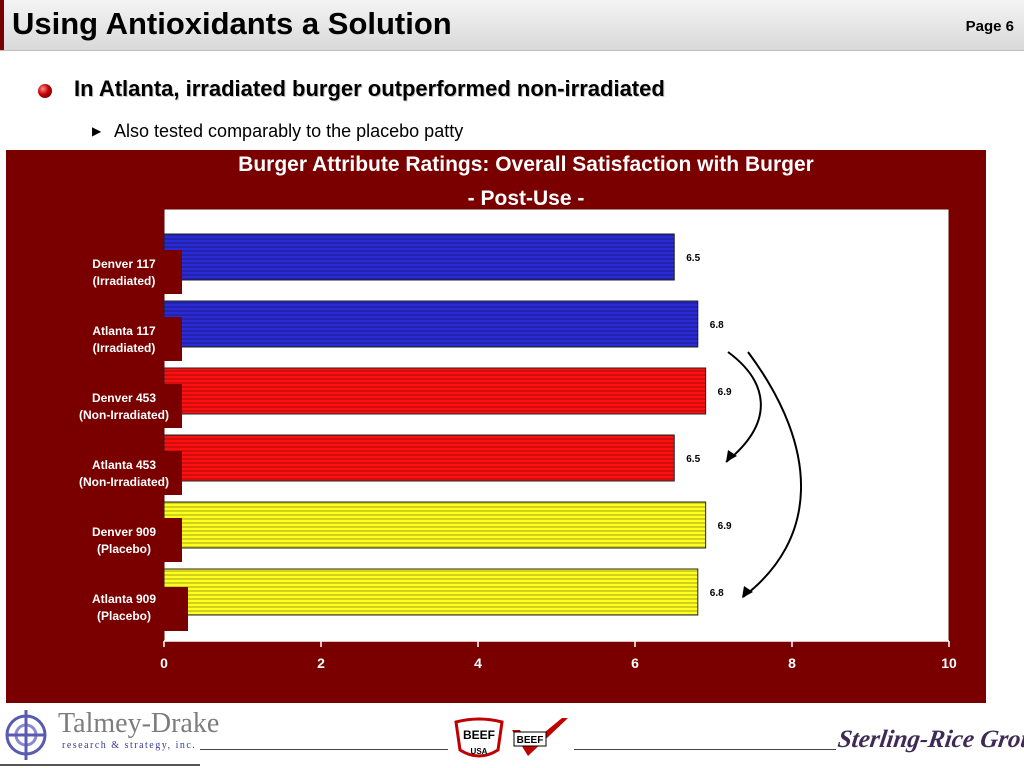 This screenshot has height=768, width=1024. Describe the element at coordinates (2, 25) in the screenshot. I see `title-accent` at that location.